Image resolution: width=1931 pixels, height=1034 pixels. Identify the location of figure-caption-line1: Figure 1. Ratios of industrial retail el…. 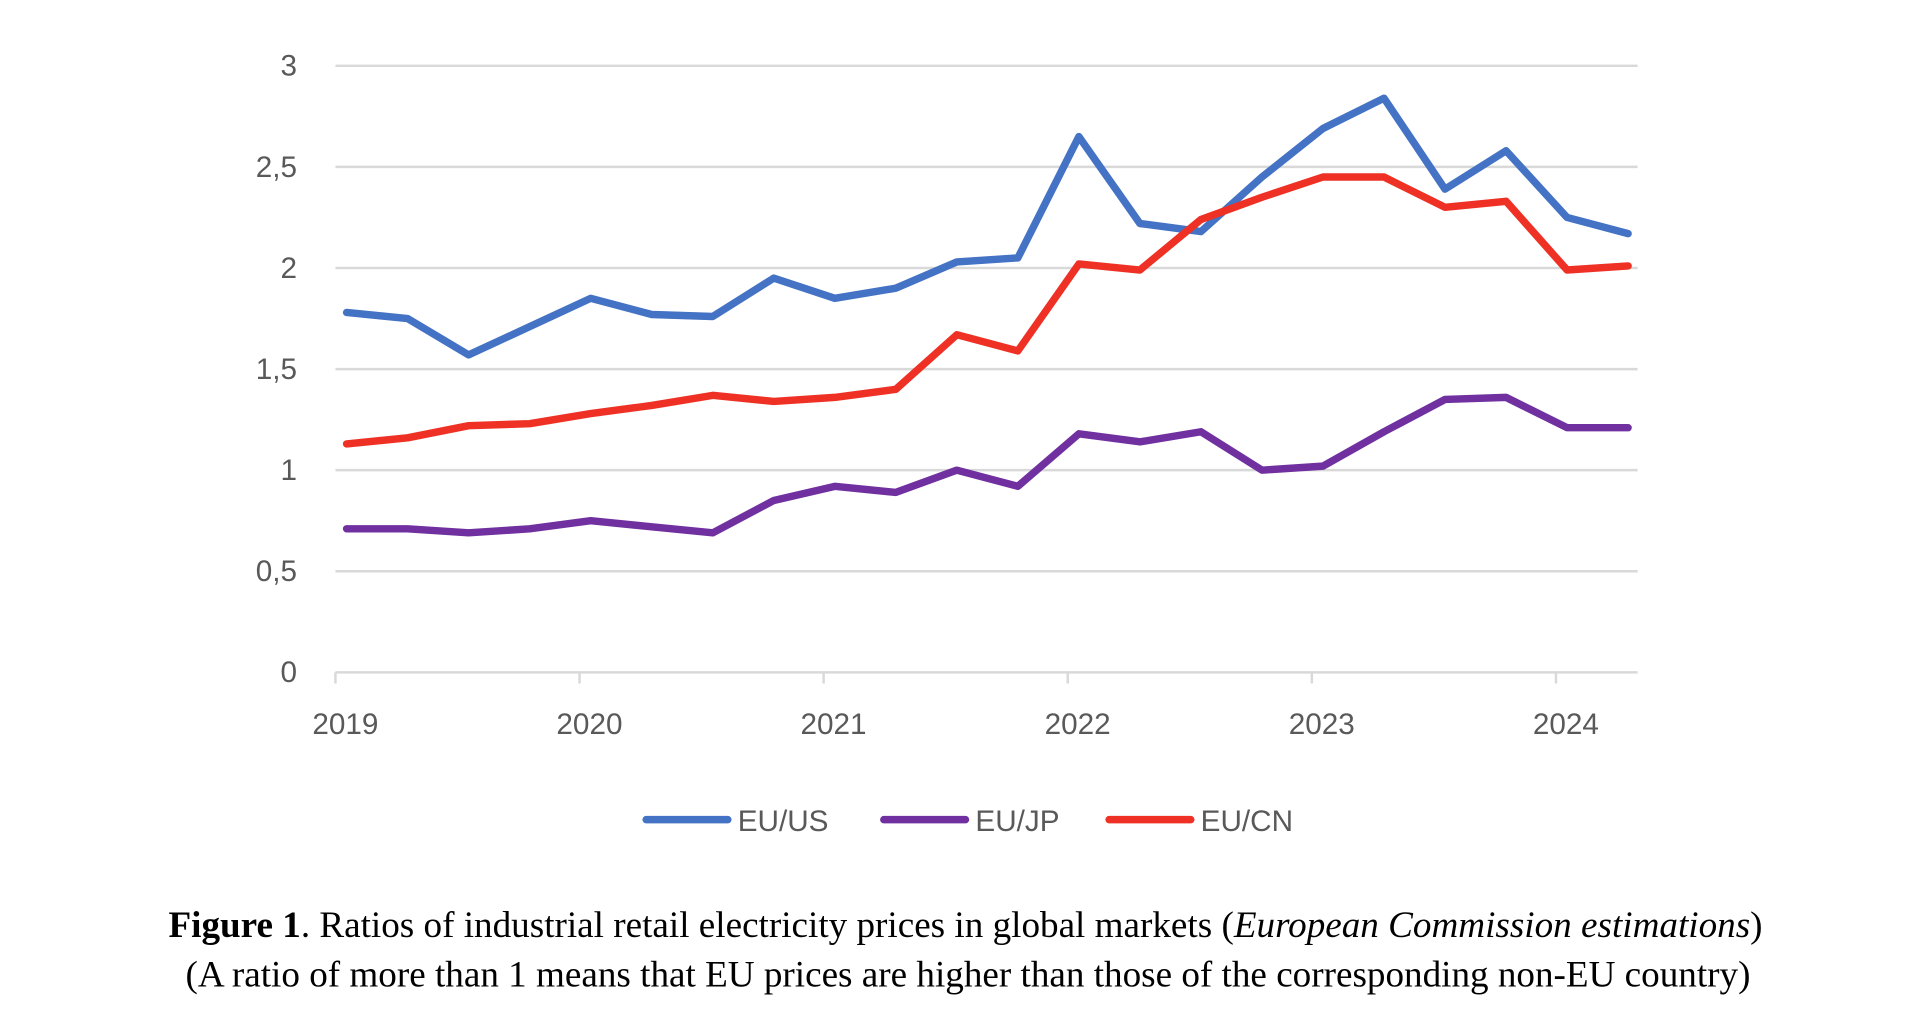
(965, 925).